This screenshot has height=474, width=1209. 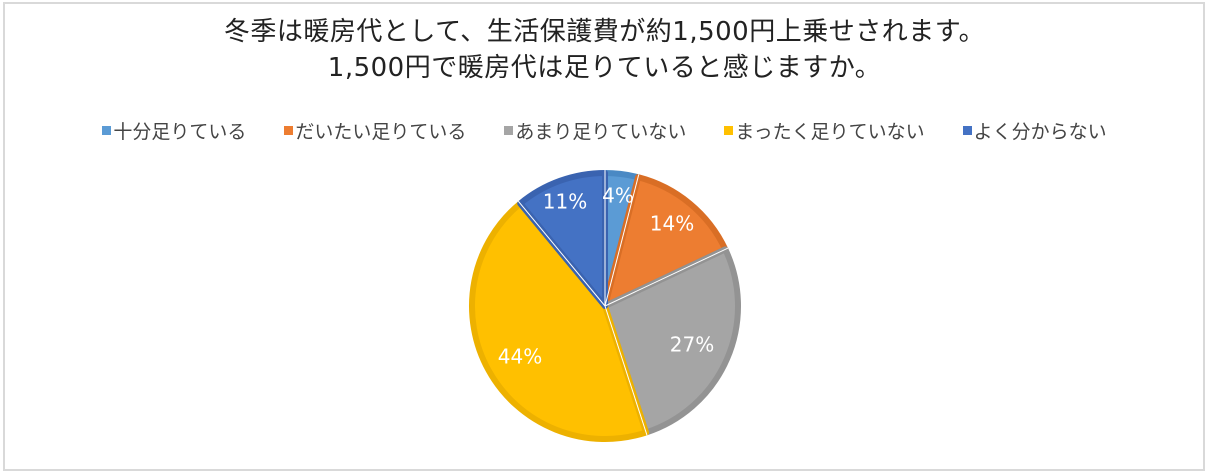 I want to click on pie-slices, so click(x=605, y=306).